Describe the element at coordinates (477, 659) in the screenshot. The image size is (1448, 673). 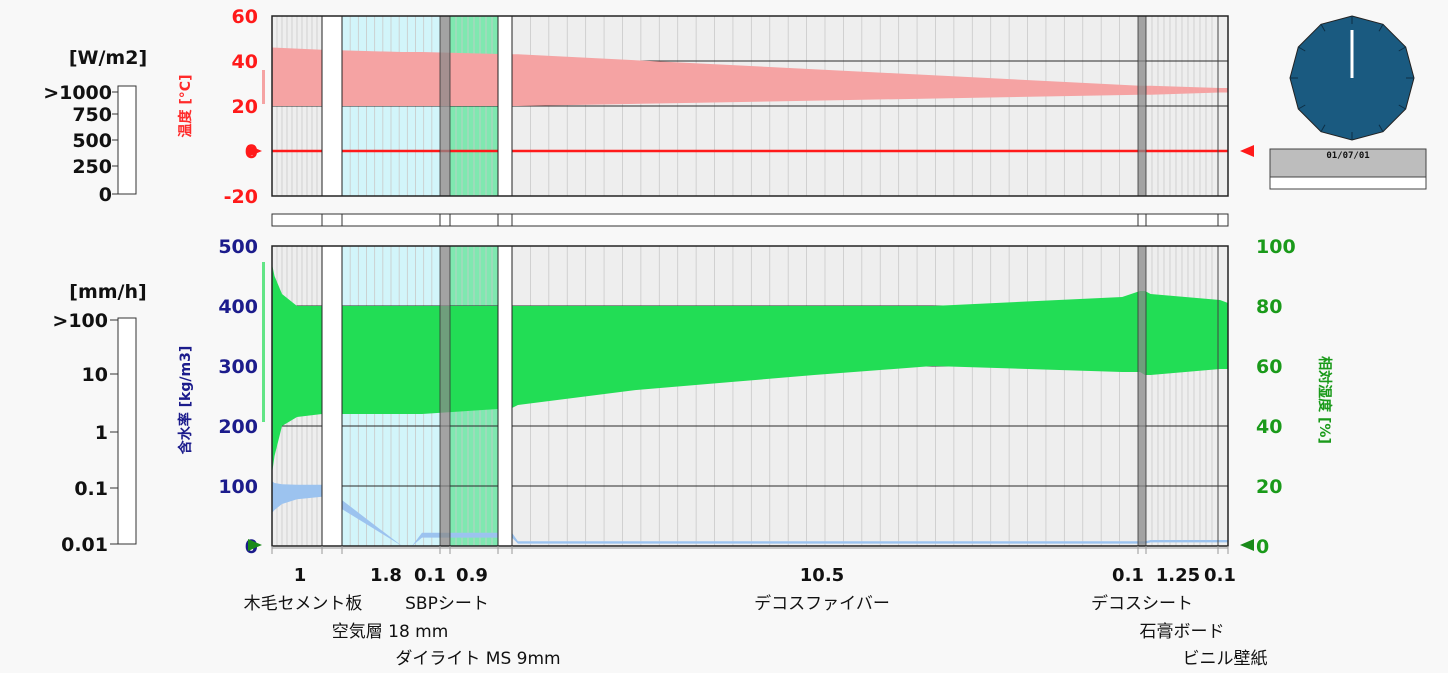
I see `layer-name-label: ダイライト MS 9mm` at that location.